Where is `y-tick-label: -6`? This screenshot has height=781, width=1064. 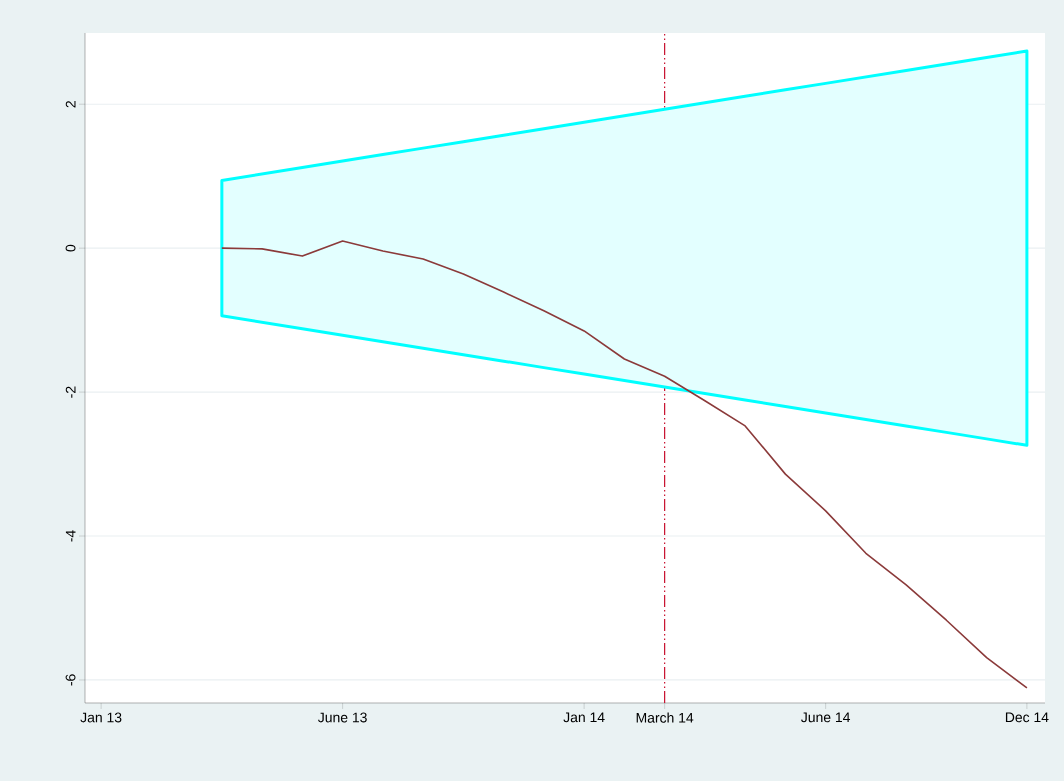
y-tick-label: -6 is located at coordinates (70, 680).